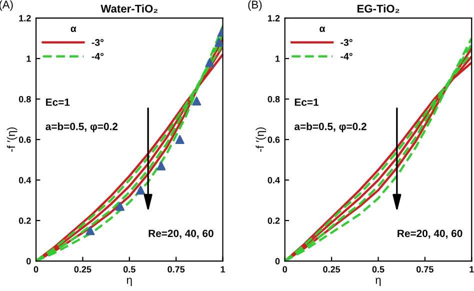  What do you see at coordinates (378, 8) in the screenshot?
I see `chart-title: EG-TiO₂` at bounding box center [378, 8].